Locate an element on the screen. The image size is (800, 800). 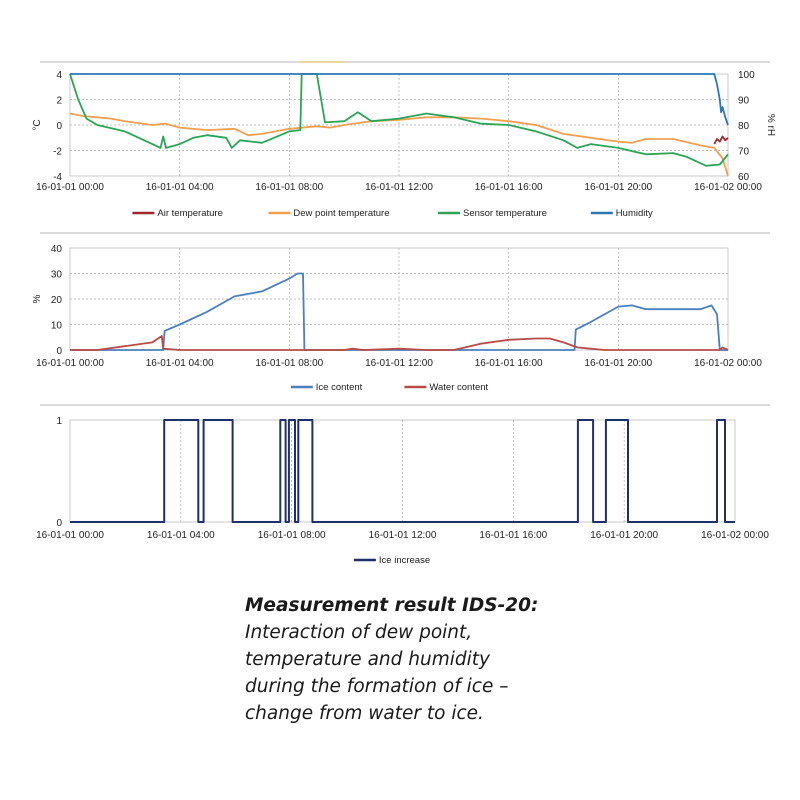
caption-line: during the formation of ice – is located at coordinates (377, 686).